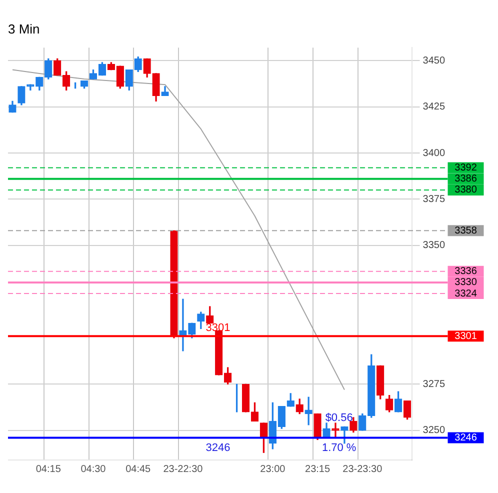 Image resolution: width=498 pixels, height=493 pixels. Describe the element at coordinates (434, 107) in the screenshot. I see `y-tick-label: 3425` at that location.